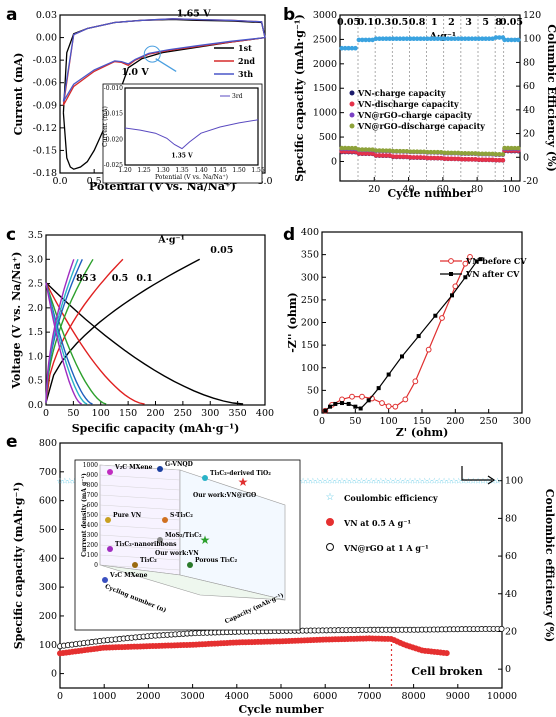 This screenshot has height=717, width=556. I want to click on panel-e-ytick-label: 0, so click(54, 674).